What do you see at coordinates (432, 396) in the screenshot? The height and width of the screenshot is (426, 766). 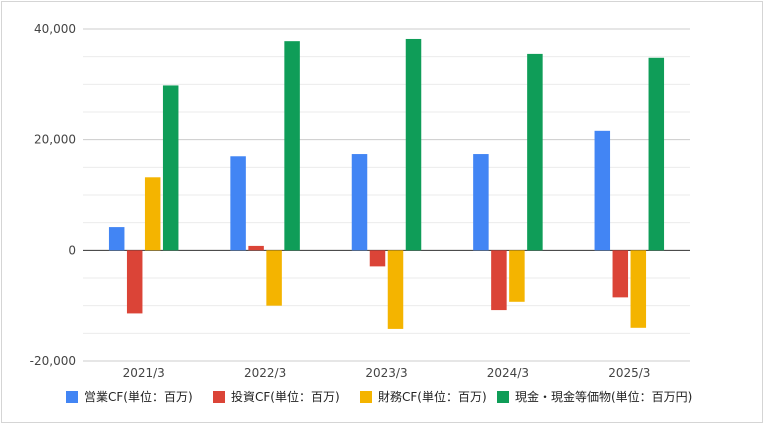 I see `legend-label: 財務CF(単位：百万)` at bounding box center [432, 396].